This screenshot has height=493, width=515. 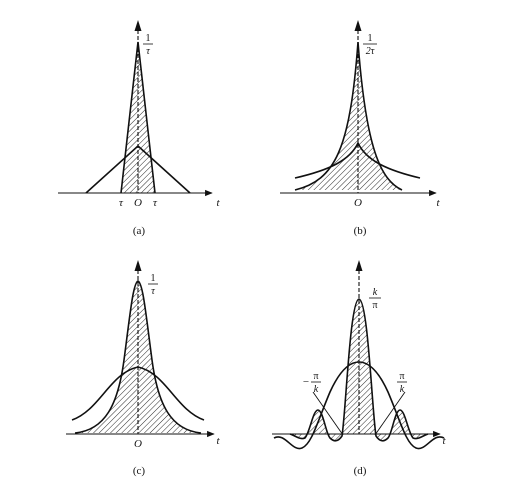 What do you see at coordinates (390, 413) in the screenshot?
I see `panel-d-right-pointer` at bounding box center [390, 413].